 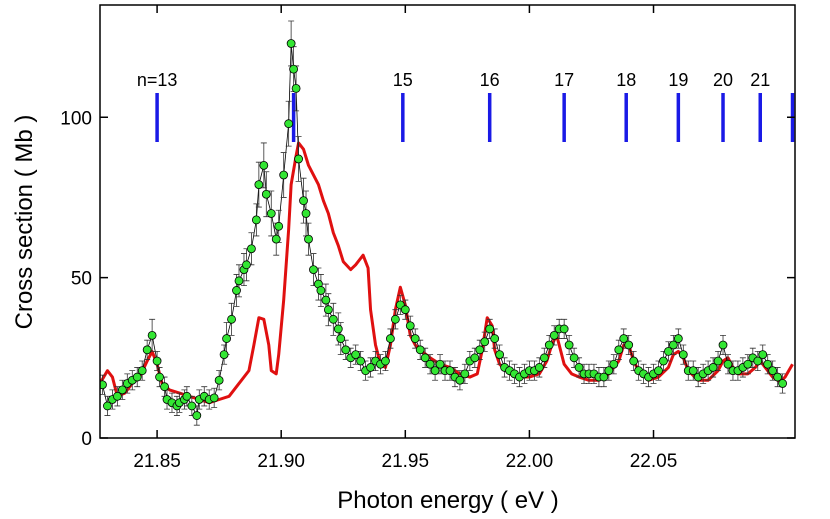 What do you see at coordinates (626, 80) in the screenshot?
I see `series-marker-label: 18` at bounding box center [626, 80].